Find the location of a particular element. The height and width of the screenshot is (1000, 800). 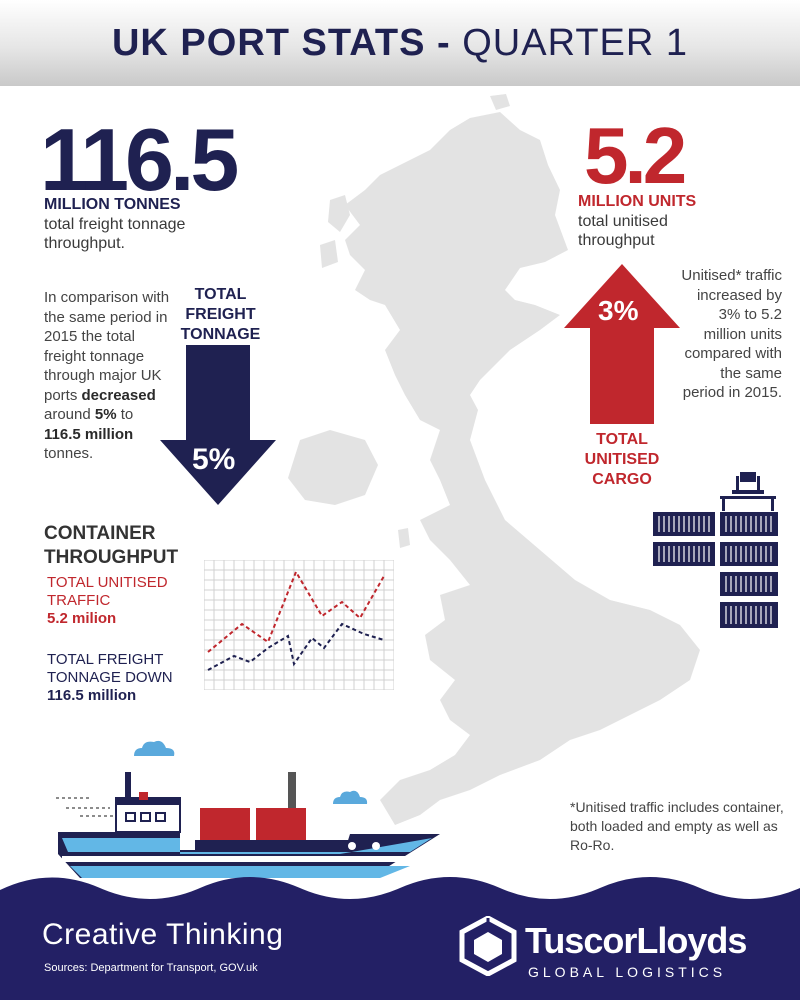

legend-unitised-line2: TRAFFIC is located at coordinates (79, 600).